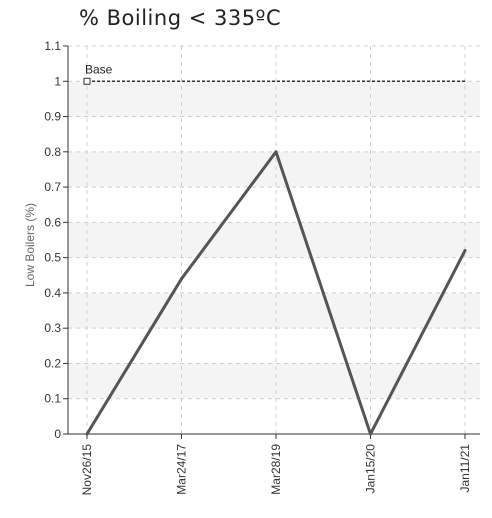  I want to click on x-axis-ticks: Nov26/15 Mar24/17 Mar28/19 Jan15/20 Jan11/21, so click(276, 464).